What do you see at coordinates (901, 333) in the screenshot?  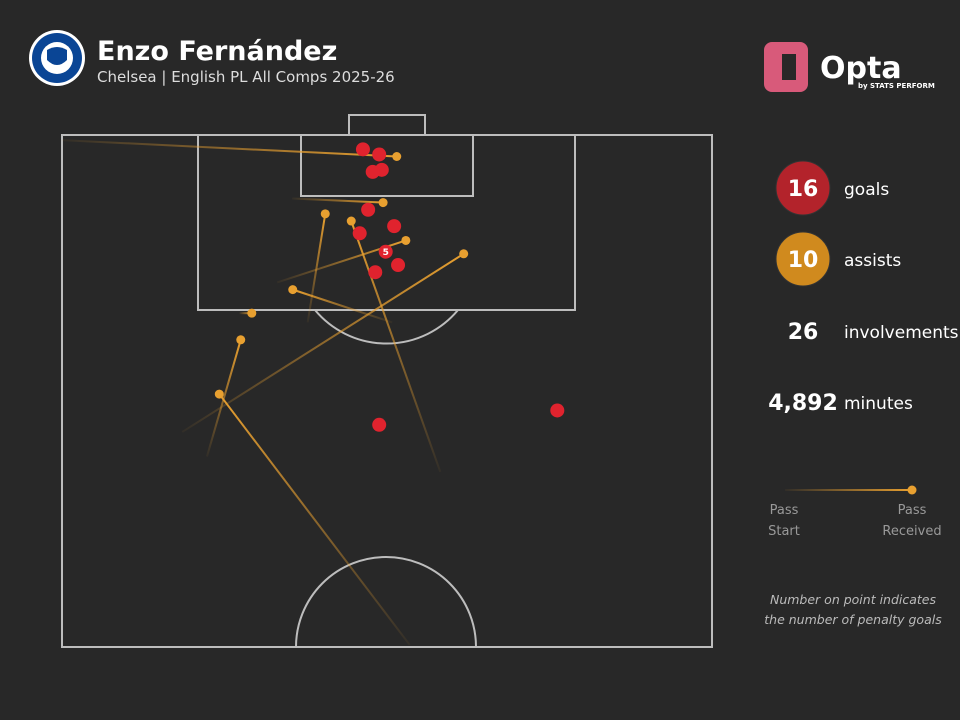 I see `stat-label: involvements` at bounding box center [901, 333].